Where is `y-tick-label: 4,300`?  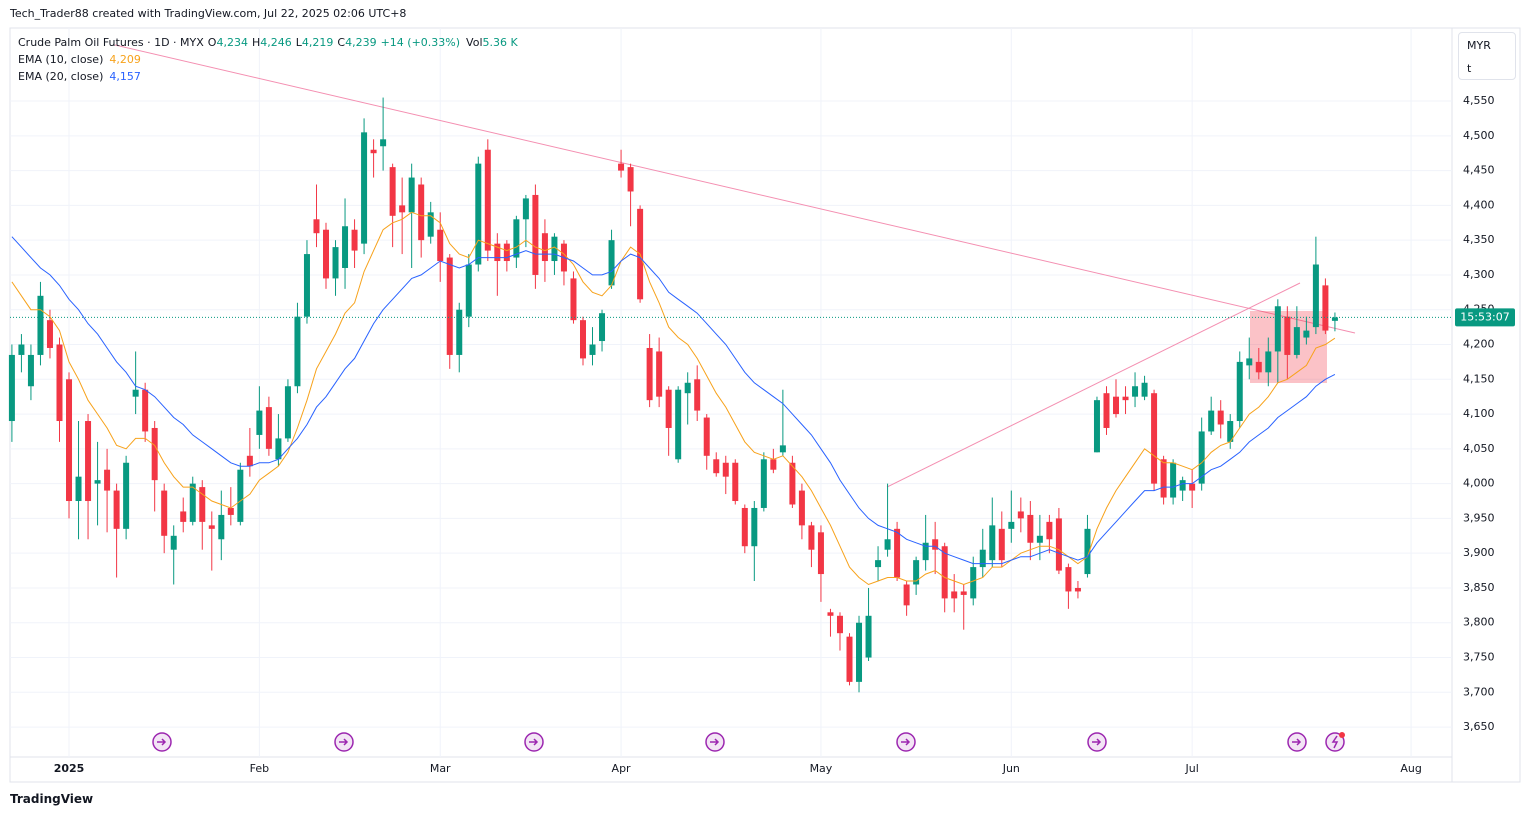
y-tick-label: 4,300 is located at coordinates (1479, 274).